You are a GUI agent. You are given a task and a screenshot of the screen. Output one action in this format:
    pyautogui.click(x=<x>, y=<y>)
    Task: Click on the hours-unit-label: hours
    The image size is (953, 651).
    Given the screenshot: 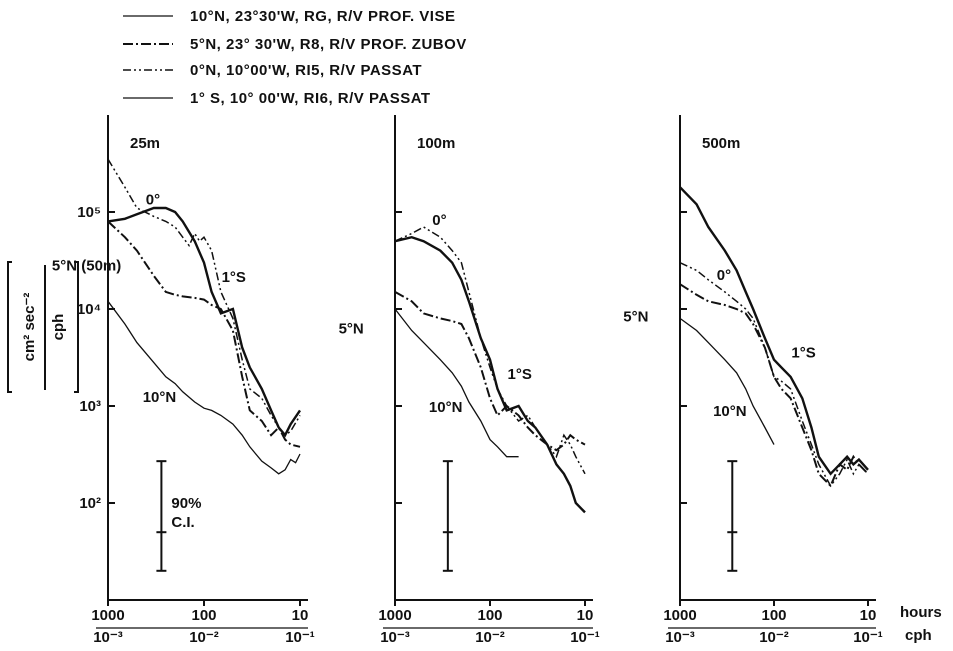 What is the action you would take?
    pyautogui.click(x=921, y=612)
    